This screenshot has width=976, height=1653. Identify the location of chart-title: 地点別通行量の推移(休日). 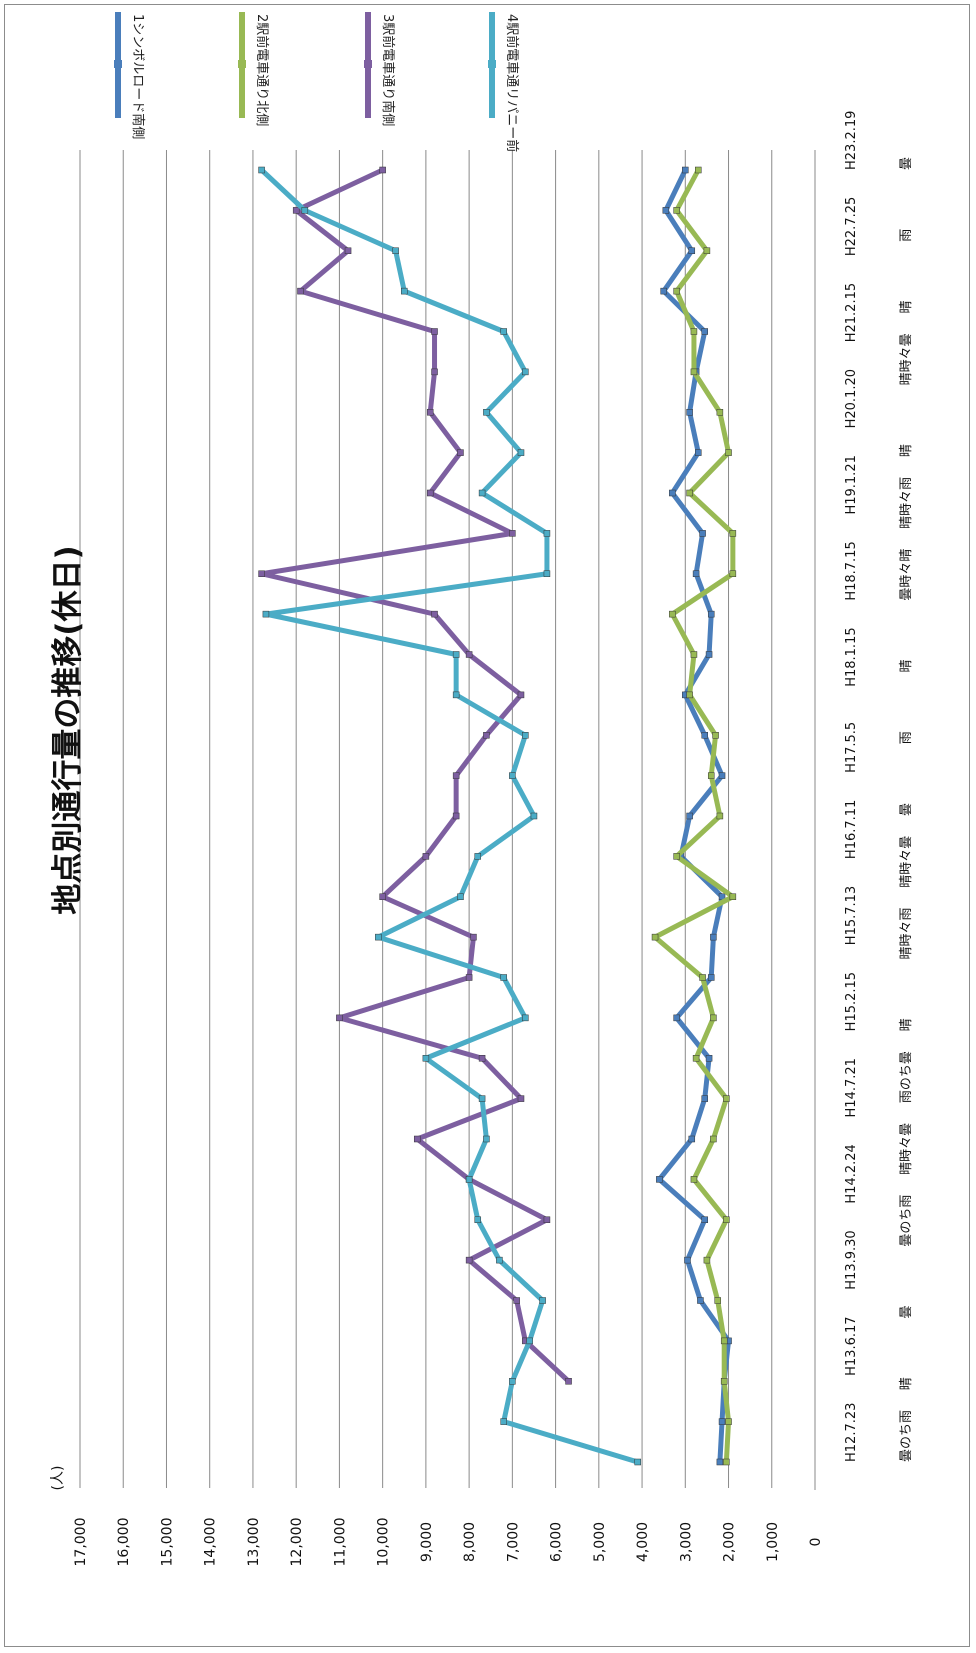
(68, 729).